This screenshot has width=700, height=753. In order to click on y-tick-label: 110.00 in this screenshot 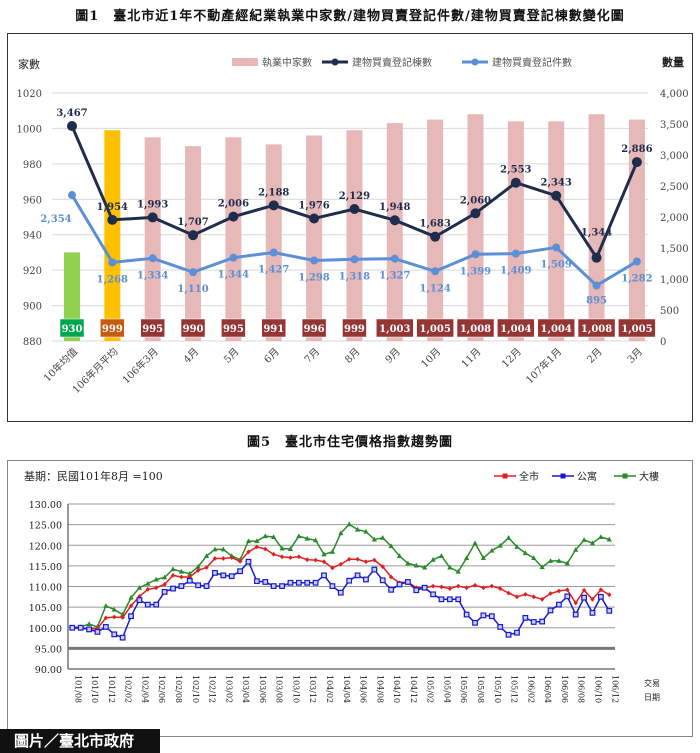, I will do `click(45, 588)`.